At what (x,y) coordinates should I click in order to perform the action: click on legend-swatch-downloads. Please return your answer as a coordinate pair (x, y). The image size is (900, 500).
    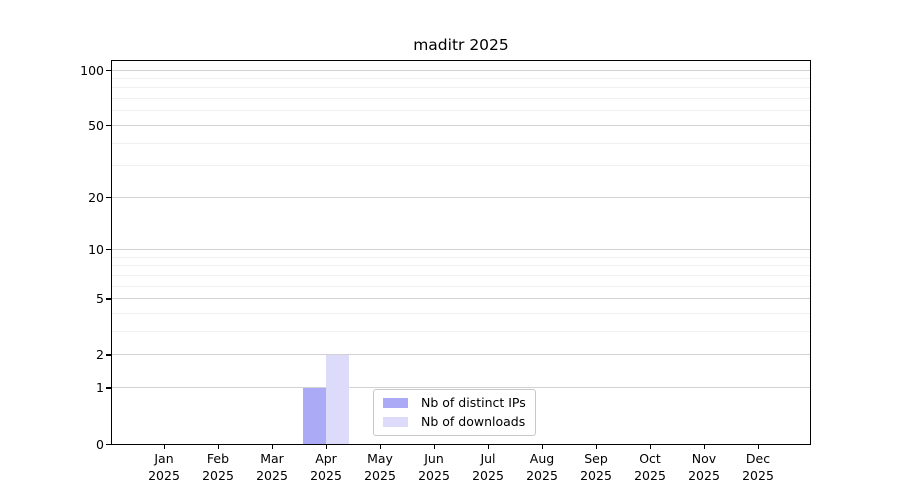
    Looking at the image, I should click on (395, 422).